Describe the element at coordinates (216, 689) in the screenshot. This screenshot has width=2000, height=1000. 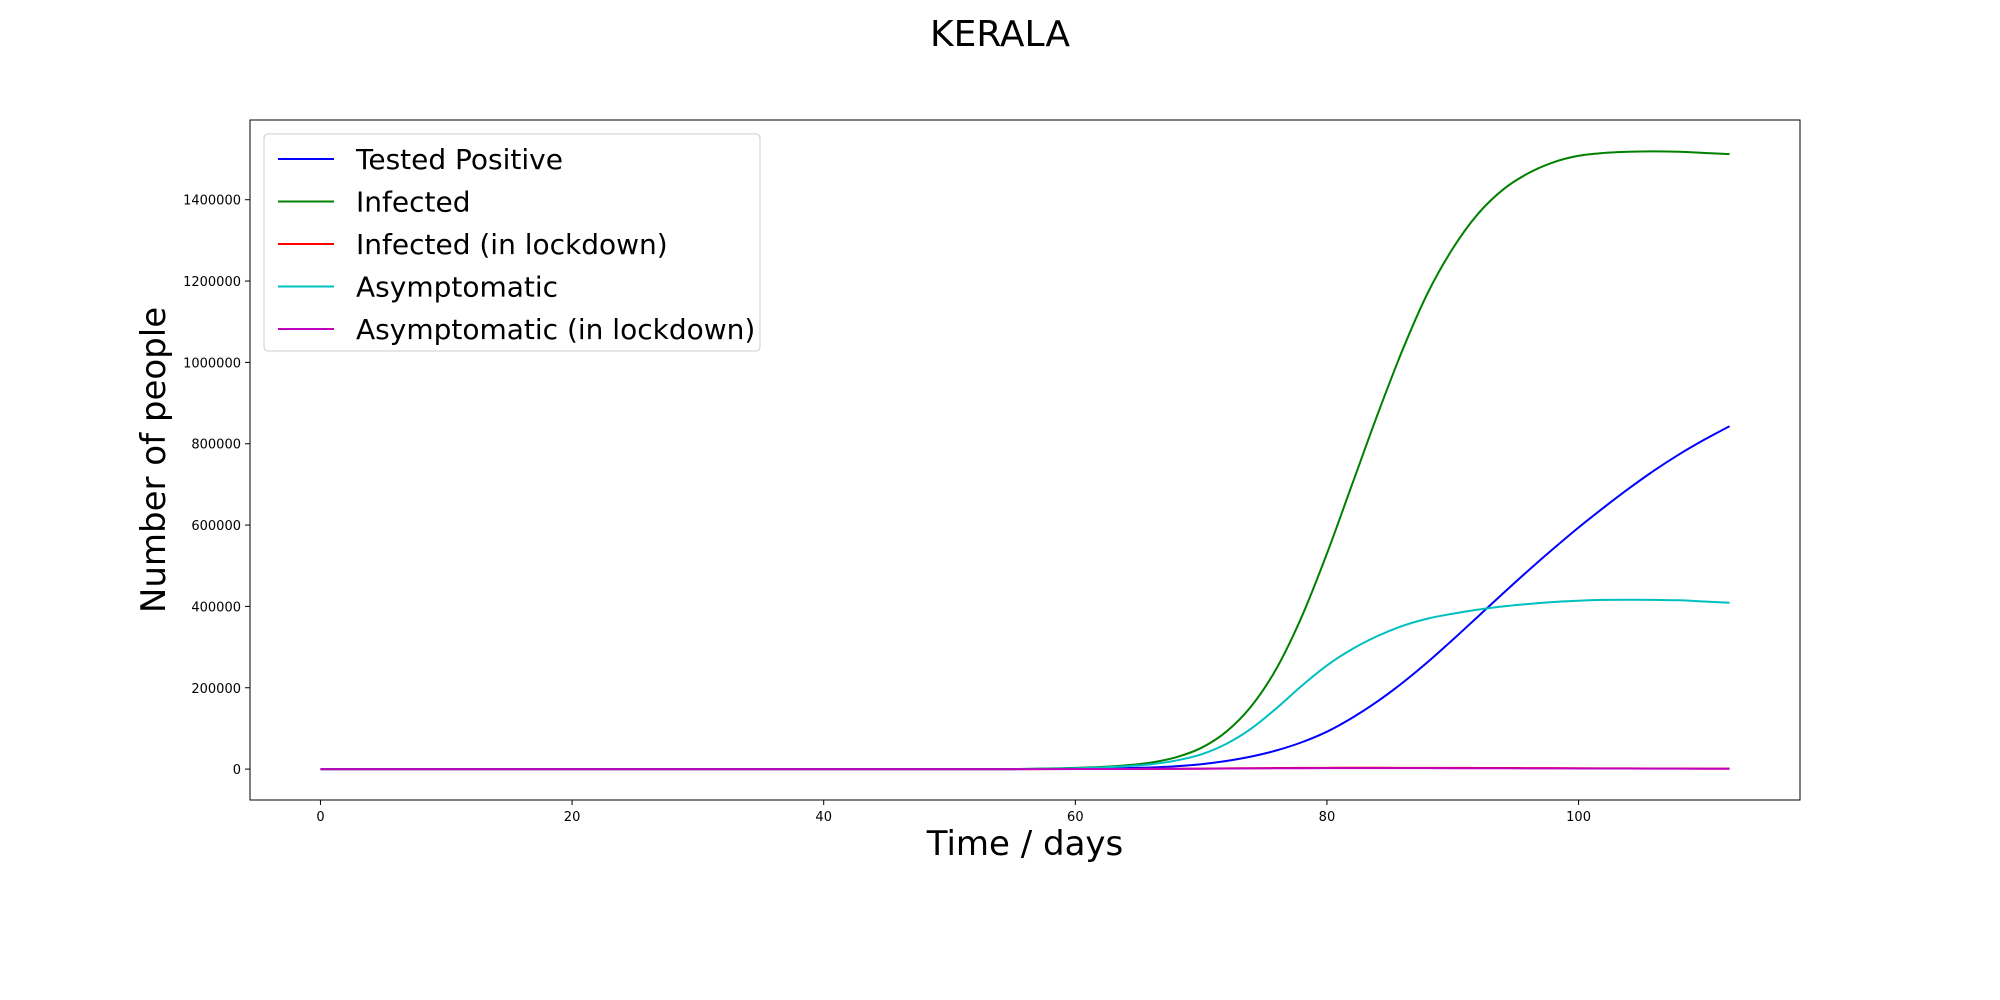
I see `y-tick-label: 200000` at that location.